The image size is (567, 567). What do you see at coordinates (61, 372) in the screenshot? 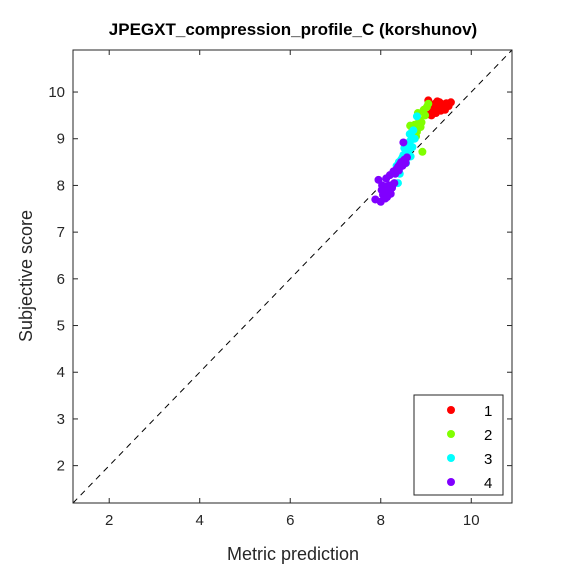
I see `y-tick-label: 4` at bounding box center [61, 372].